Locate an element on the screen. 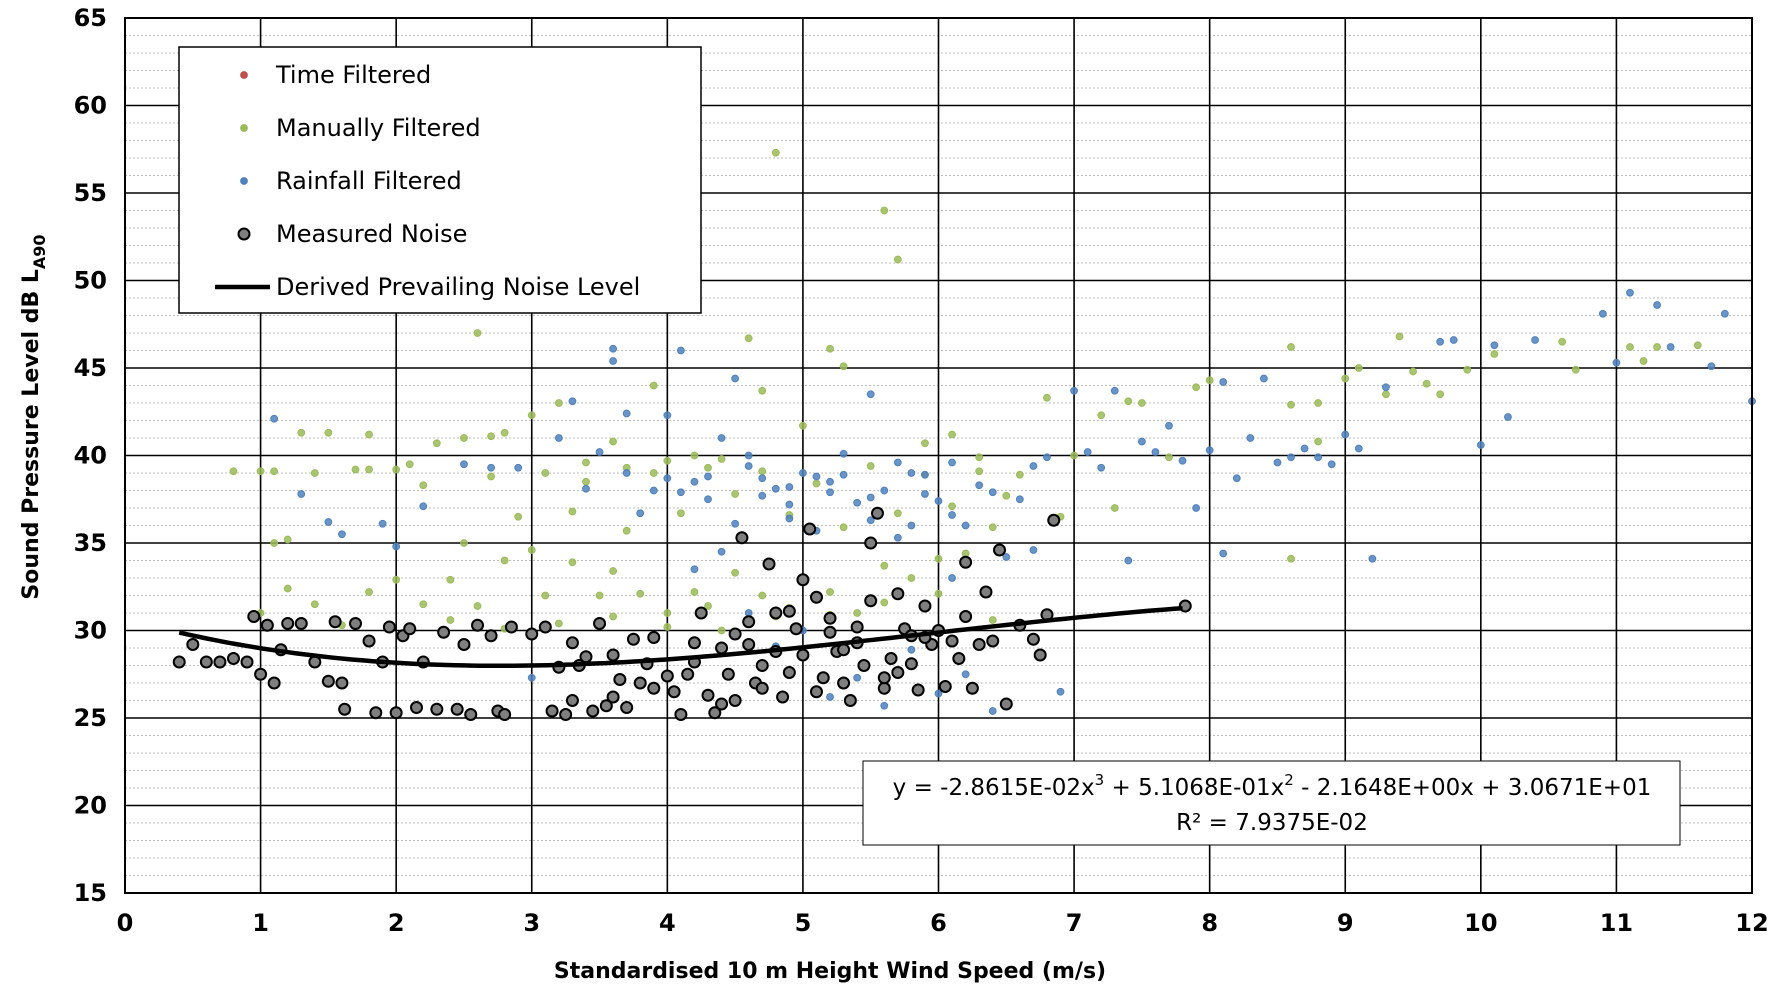 This screenshot has width=1773, height=996. y-tick-label: 35 is located at coordinates (90, 543).